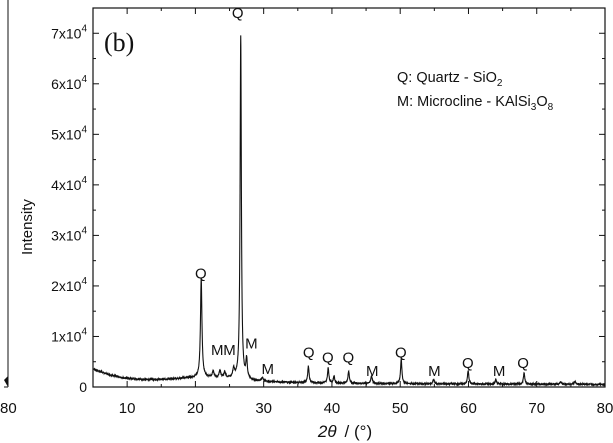  I want to click on x-tick-label: 70, so click(536, 408).